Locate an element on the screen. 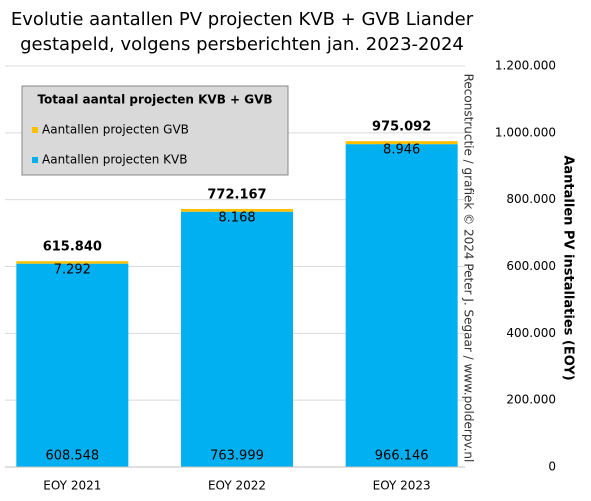 The height and width of the screenshot is (501, 591). y-tick-label: 1.000.000 is located at coordinates (525, 132).